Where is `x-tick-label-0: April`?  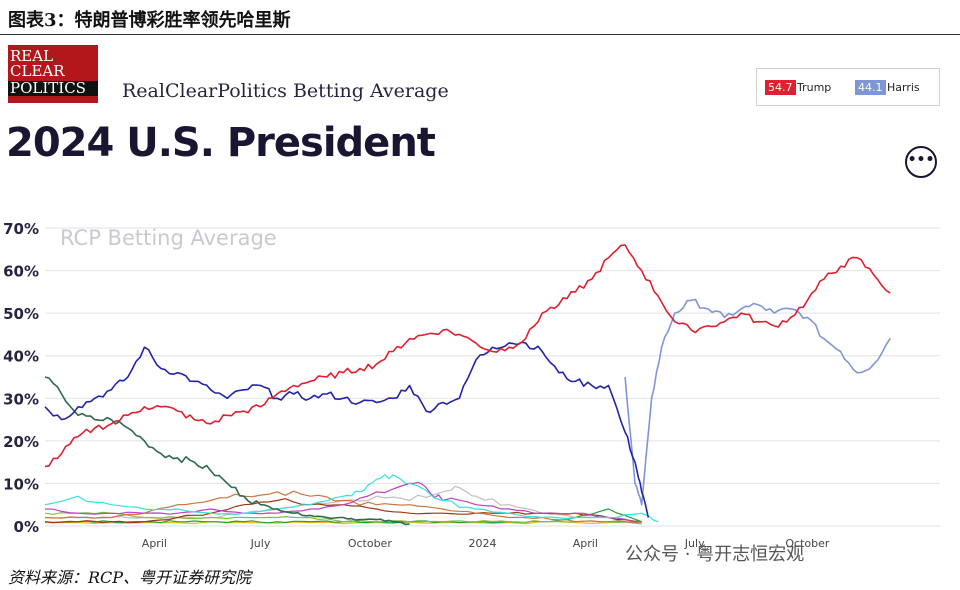 x-tick-label-0: April is located at coordinates (154, 543).